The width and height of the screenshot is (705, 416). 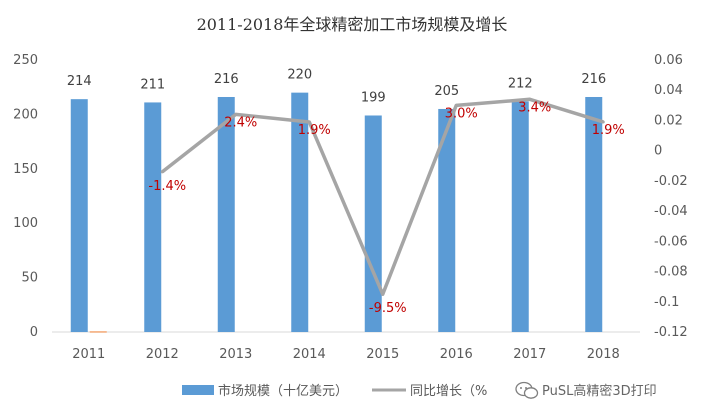 What do you see at coordinates (668, 60) in the screenshot?
I see `y-right-tick-label: 0.06` at bounding box center [668, 60].